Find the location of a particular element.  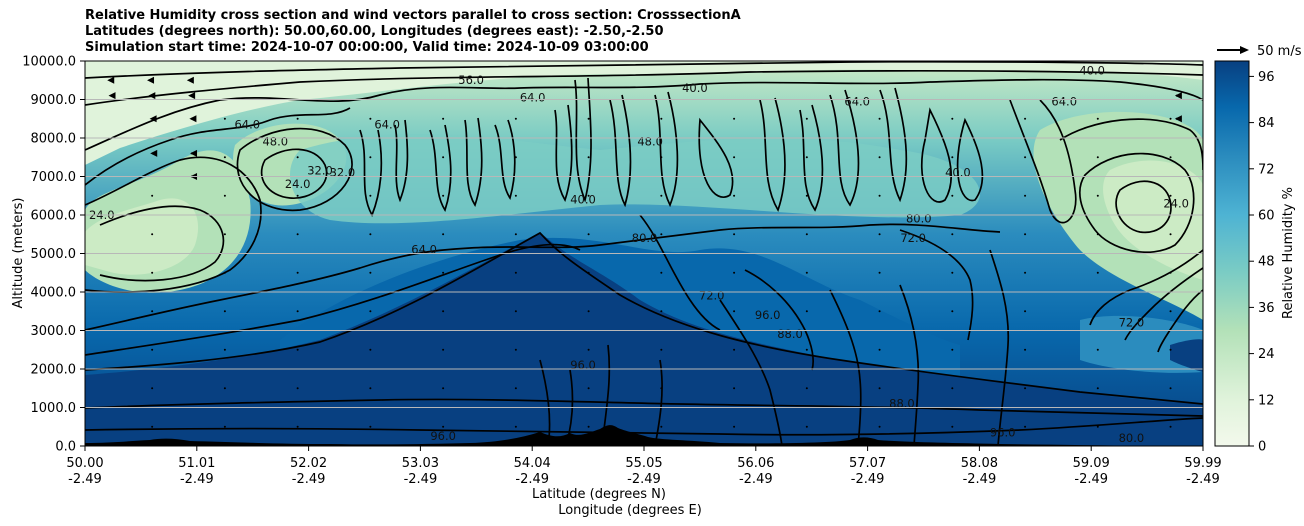

contour-label: 56.0 is located at coordinates (471, 80).